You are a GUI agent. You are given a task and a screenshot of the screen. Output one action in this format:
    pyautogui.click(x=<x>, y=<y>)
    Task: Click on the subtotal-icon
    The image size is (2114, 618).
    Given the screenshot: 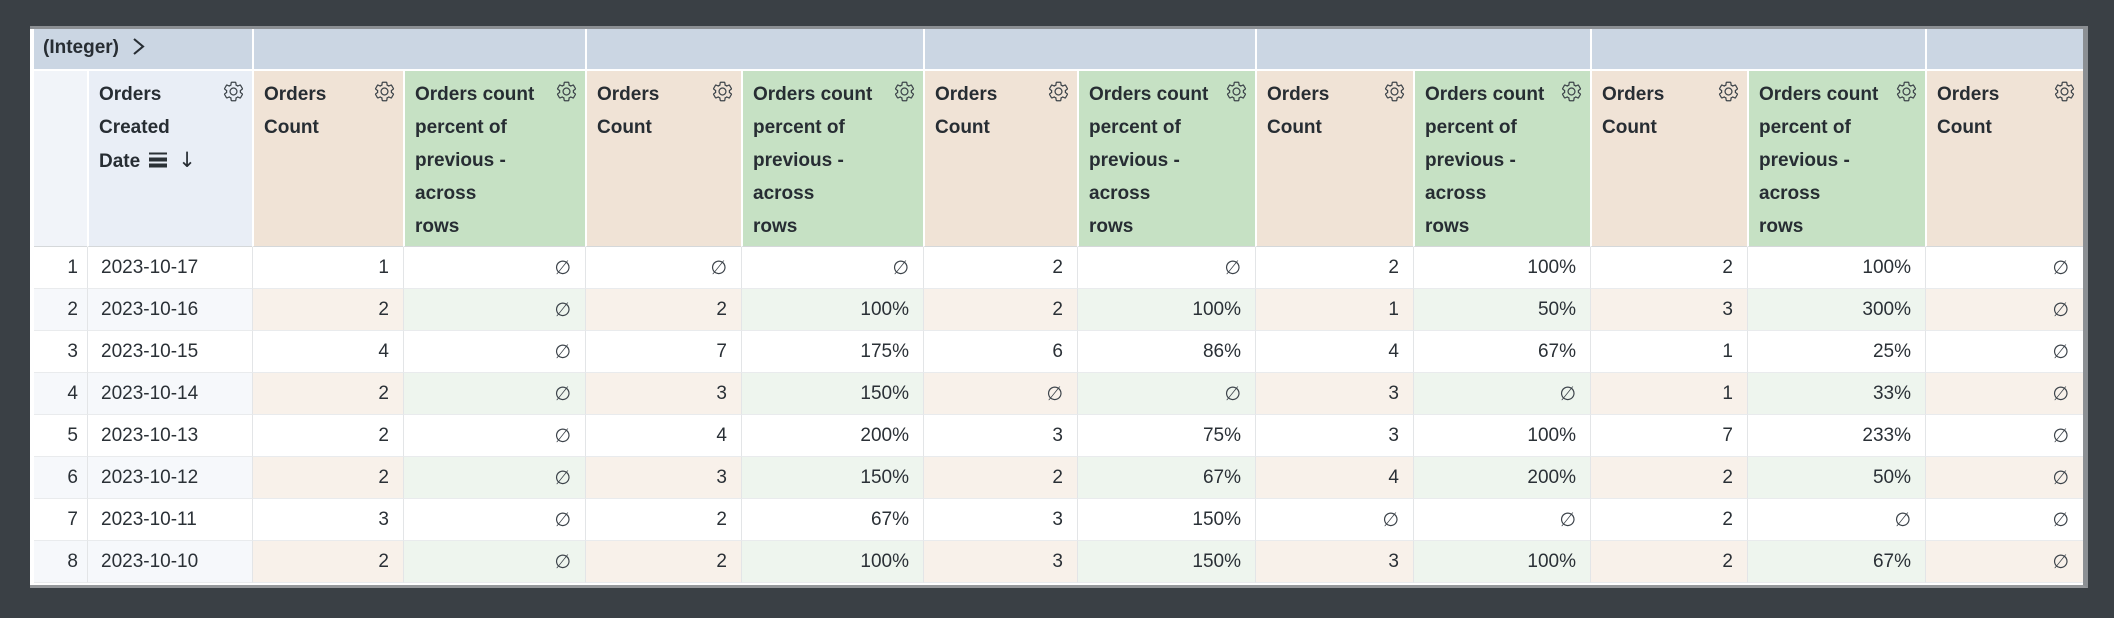 What is the action you would take?
    pyautogui.click(x=158, y=163)
    